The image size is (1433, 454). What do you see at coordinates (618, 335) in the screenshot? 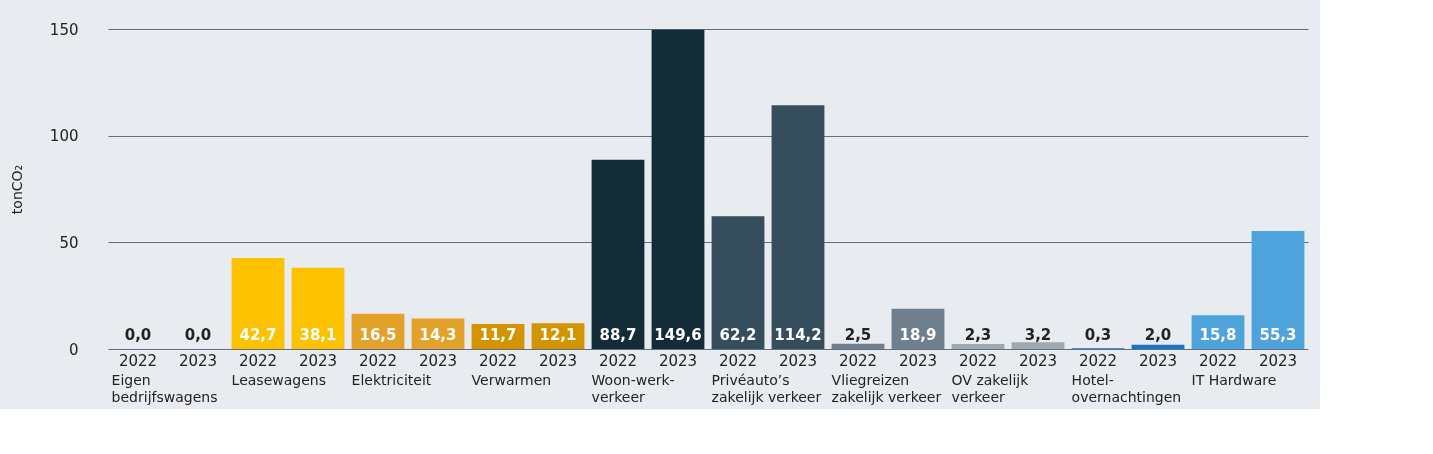
I see `data-label: 88,7` at bounding box center [618, 335].